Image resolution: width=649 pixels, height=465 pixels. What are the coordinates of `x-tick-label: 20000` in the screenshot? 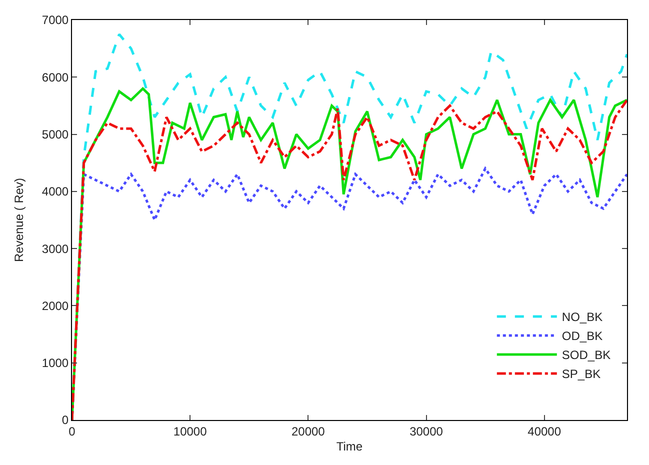 It's located at (308, 431).